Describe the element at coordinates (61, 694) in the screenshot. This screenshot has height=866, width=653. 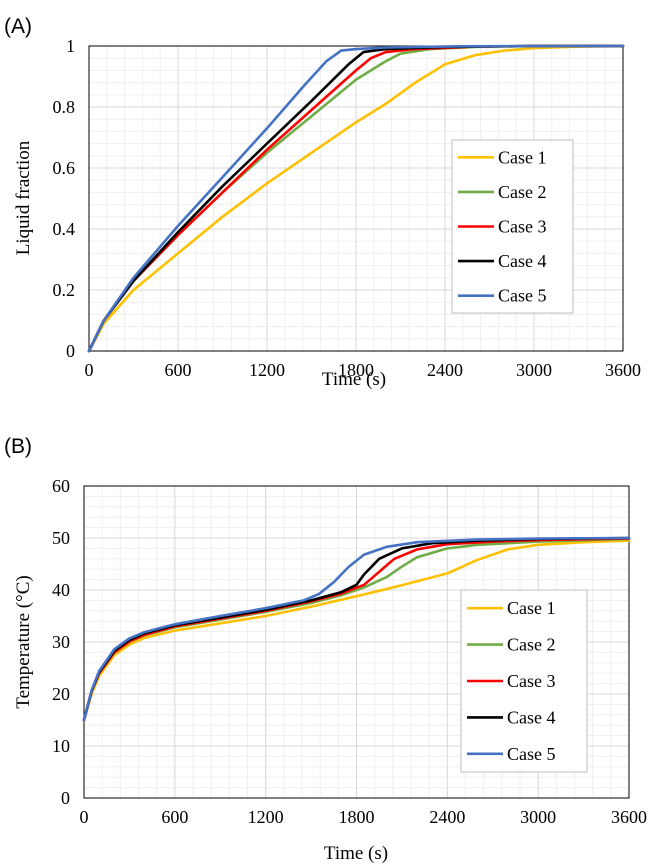
I see `y-tick-label: 20` at that location.